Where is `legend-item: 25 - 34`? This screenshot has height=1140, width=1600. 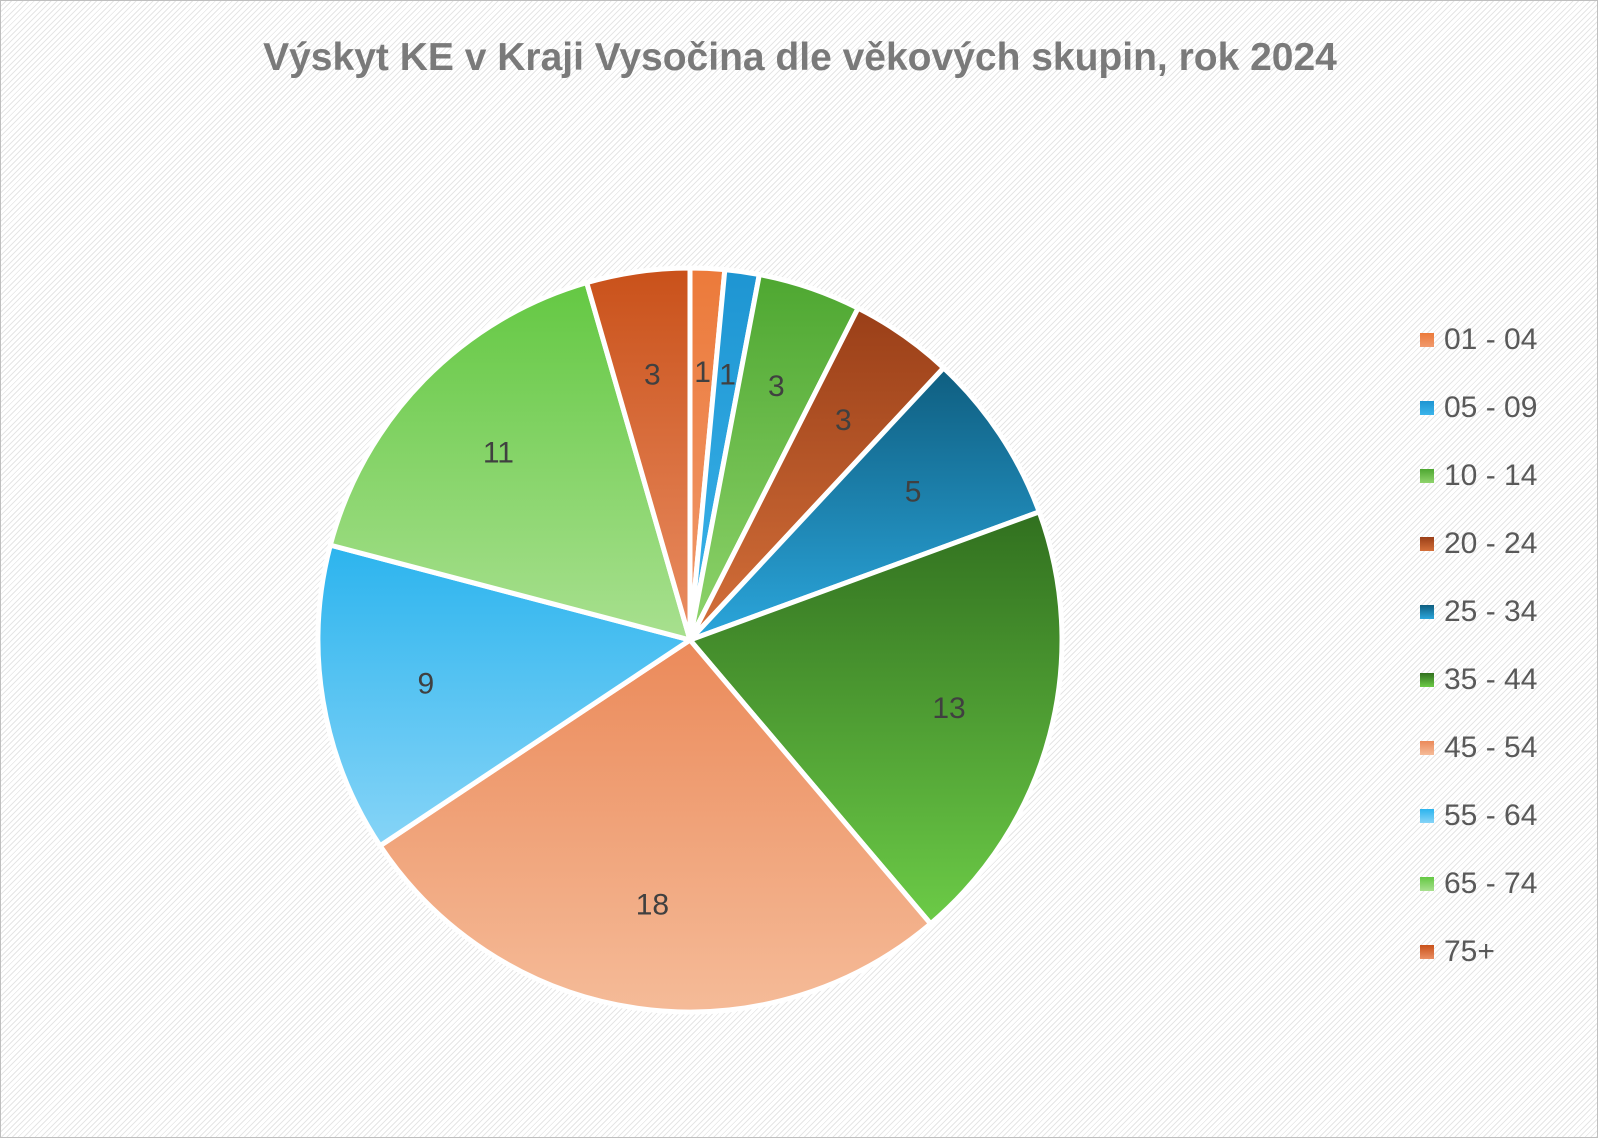
legend-item: 25 - 34 is located at coordinates (1478, 612).